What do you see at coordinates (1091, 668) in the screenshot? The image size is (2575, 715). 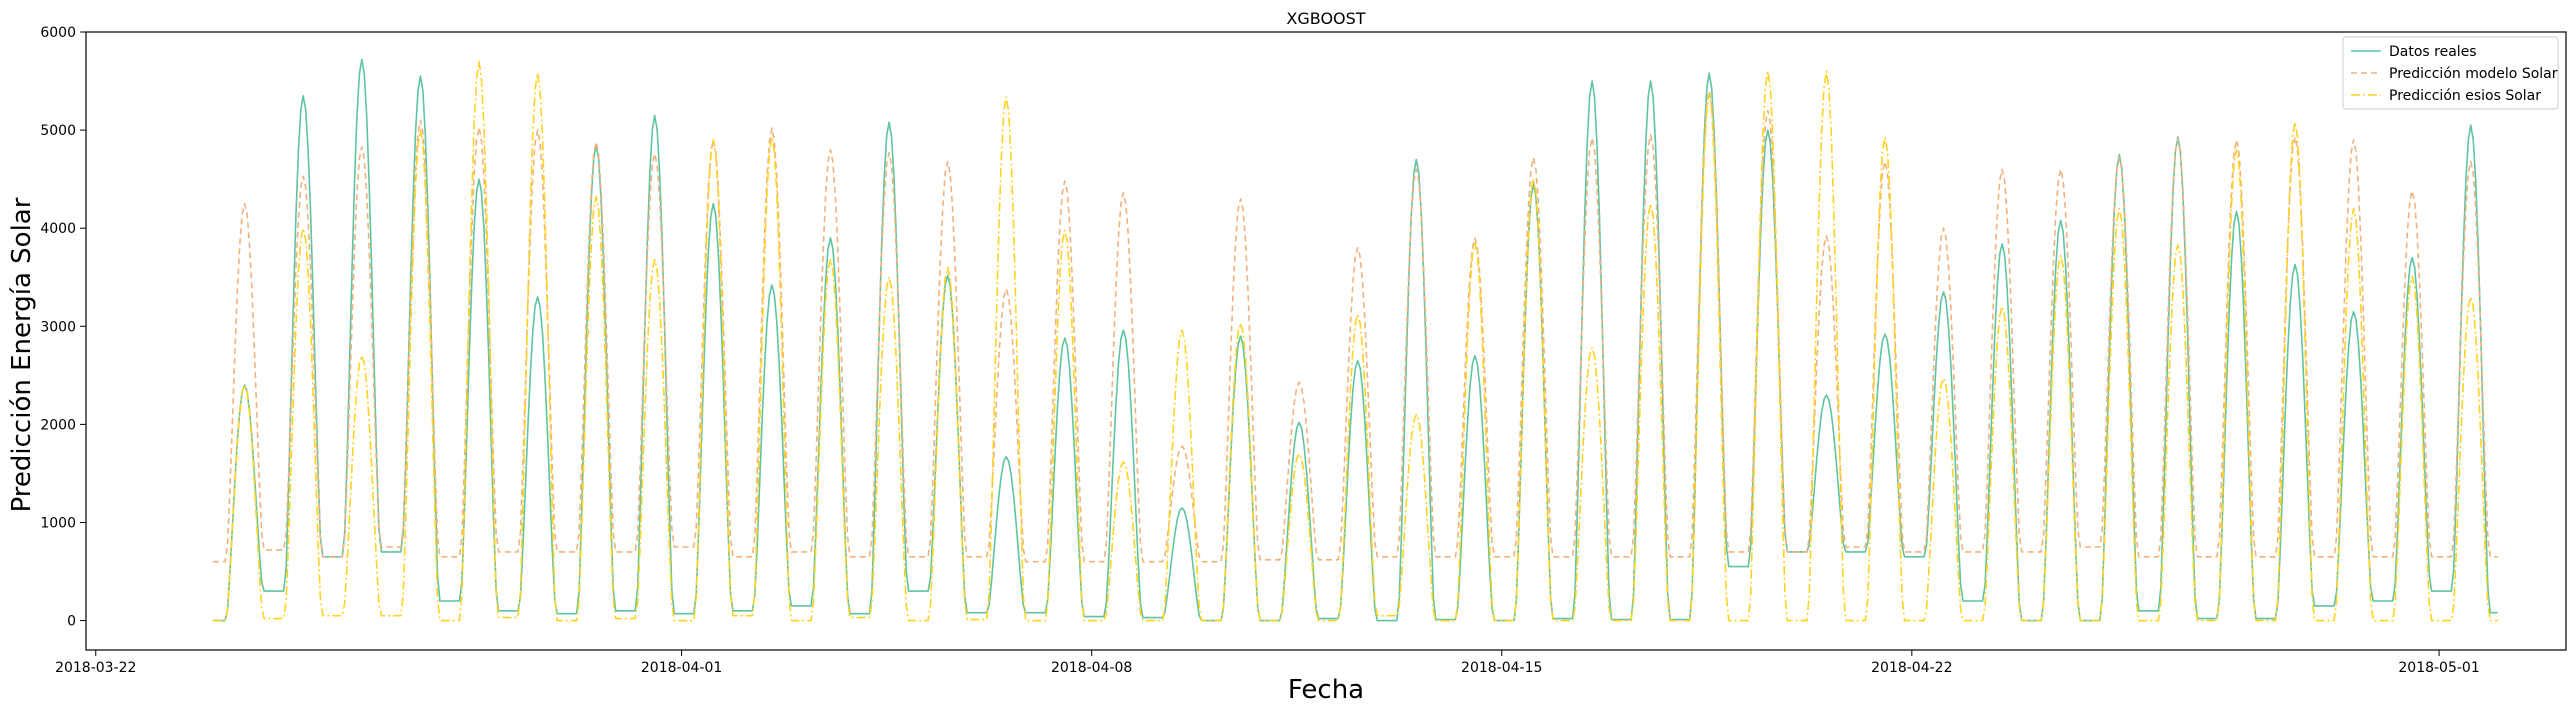 I see `x-tick-label: 2018-04-08` at bounding box center [1091, 668].